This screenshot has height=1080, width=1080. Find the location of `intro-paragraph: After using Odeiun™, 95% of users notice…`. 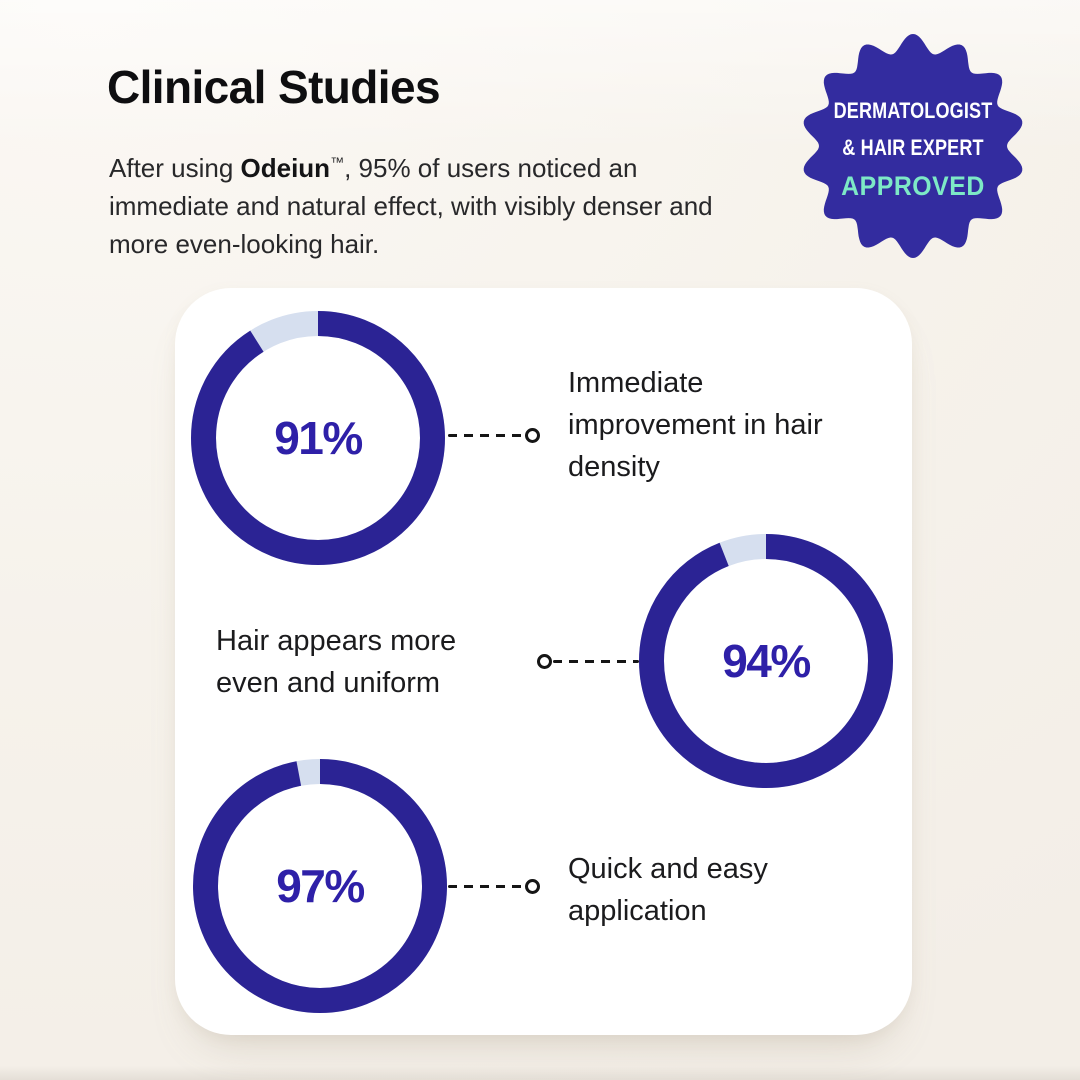

intro-paragraph: After using Odeiun™, 95% of users notice… is located at coordinates (434, 206).